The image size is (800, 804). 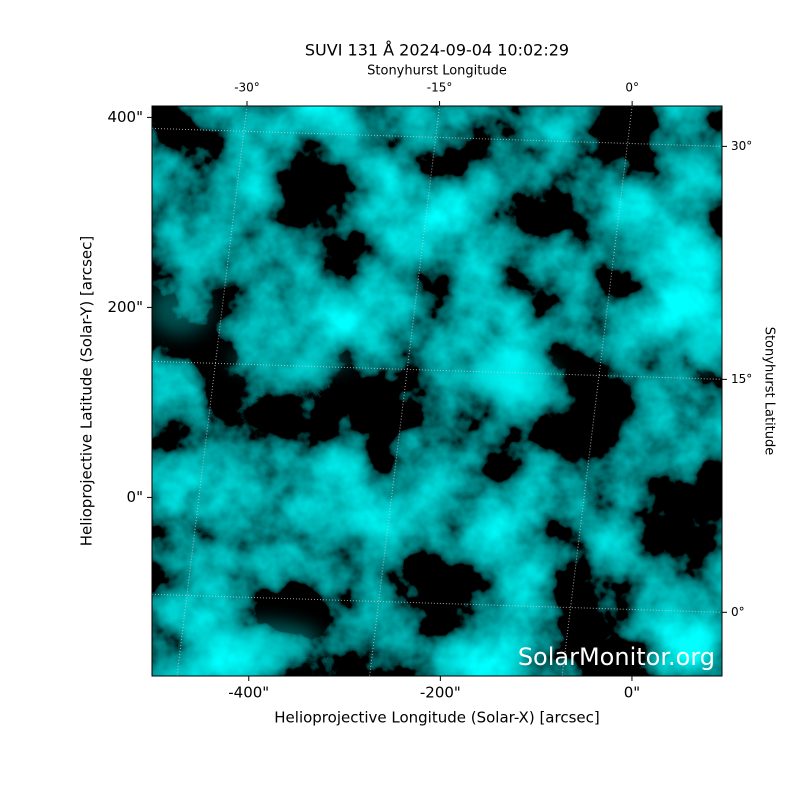 I want to click on x2-tick-label: -15°, so click(x=440, y=88).